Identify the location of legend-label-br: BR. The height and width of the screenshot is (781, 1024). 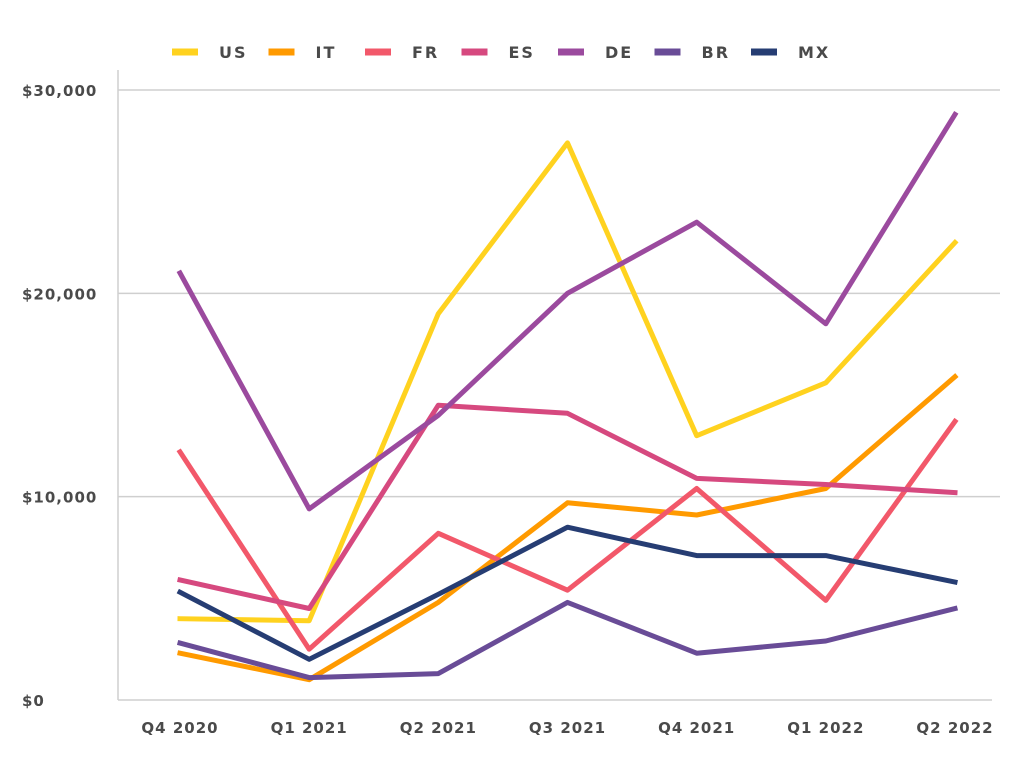
(716, 52).